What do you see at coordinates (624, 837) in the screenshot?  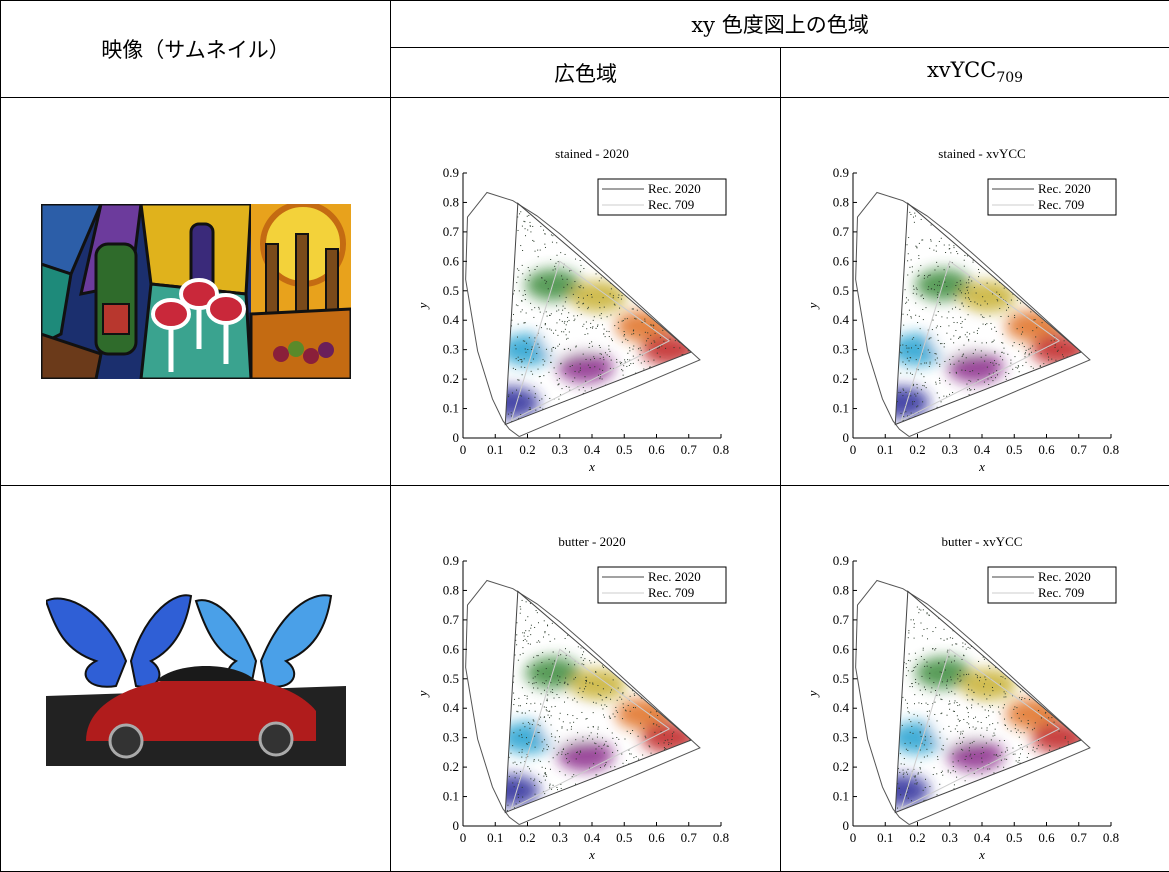 I see `x-tick-label: 0.5` at bounding box center [624, 837].